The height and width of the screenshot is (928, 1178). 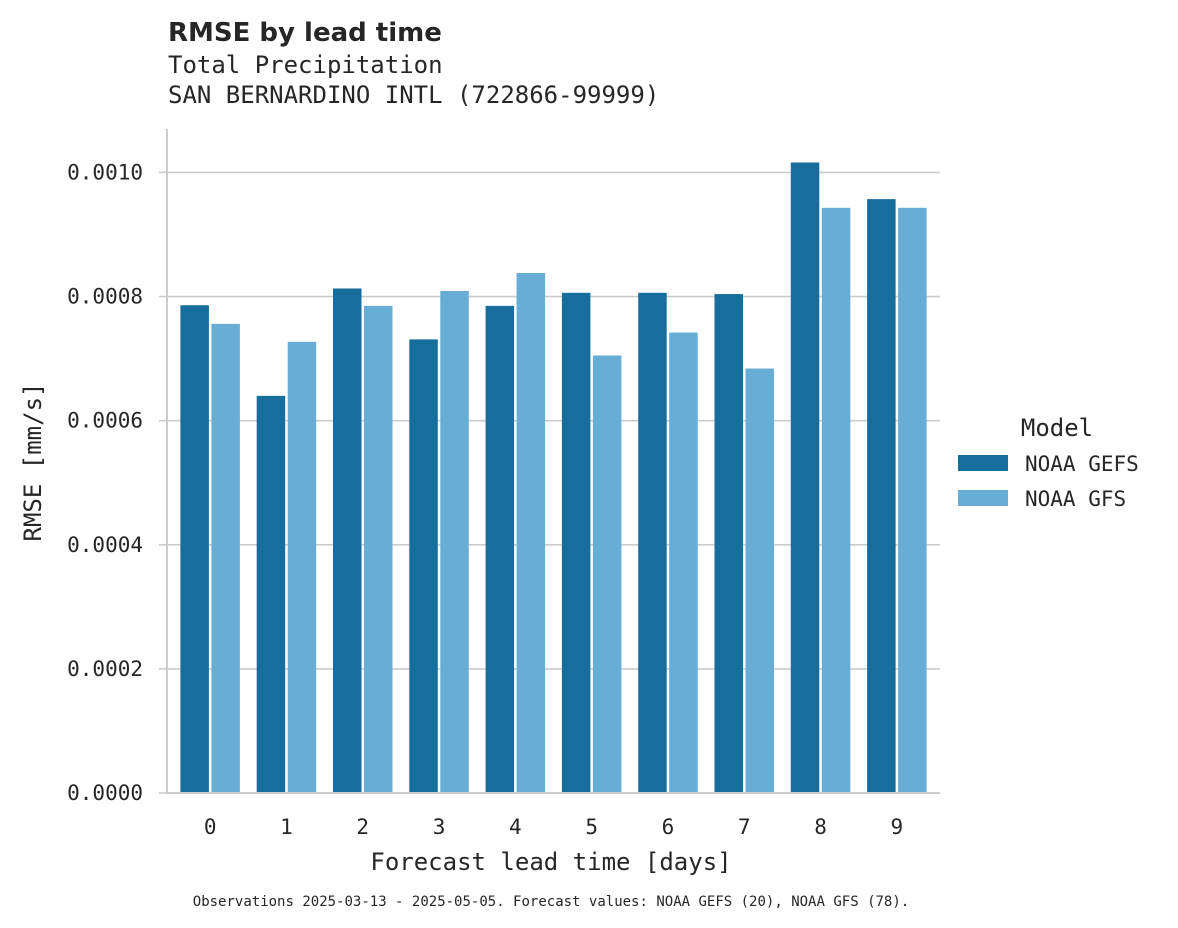 I want to click on legend-title: Model, so click(x=1057, y=428).